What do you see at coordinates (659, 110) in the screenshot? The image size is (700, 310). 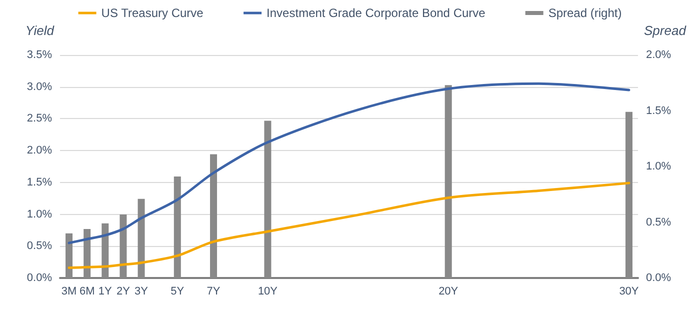 I see `y2-tick-label: 1.5%` at bounding box center [659, 110].